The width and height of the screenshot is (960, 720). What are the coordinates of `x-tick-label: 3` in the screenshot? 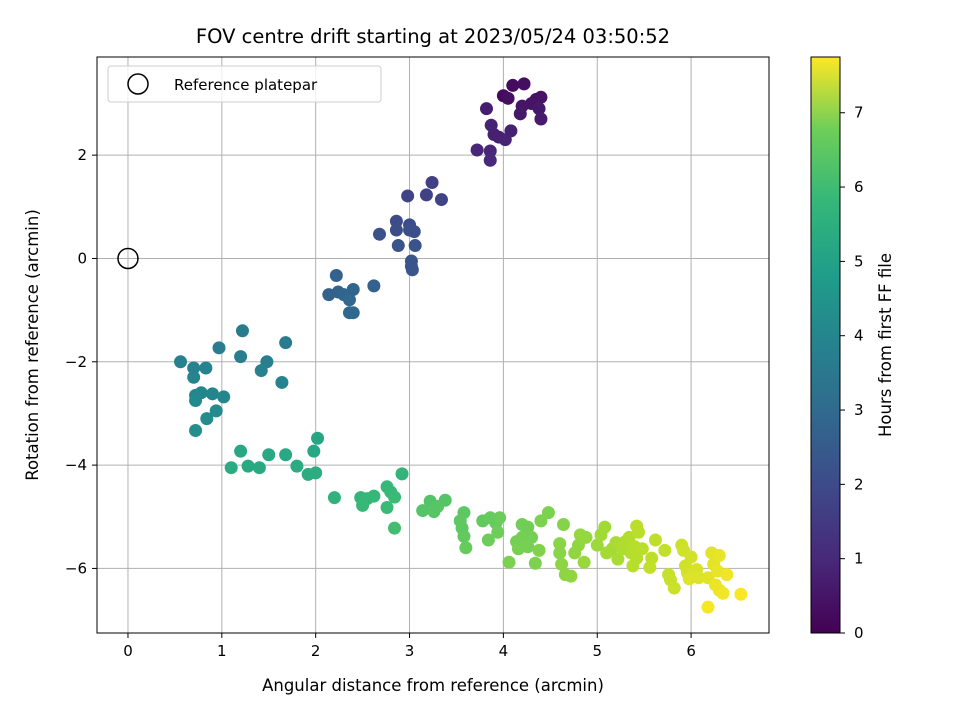 It's located at (410, 651).